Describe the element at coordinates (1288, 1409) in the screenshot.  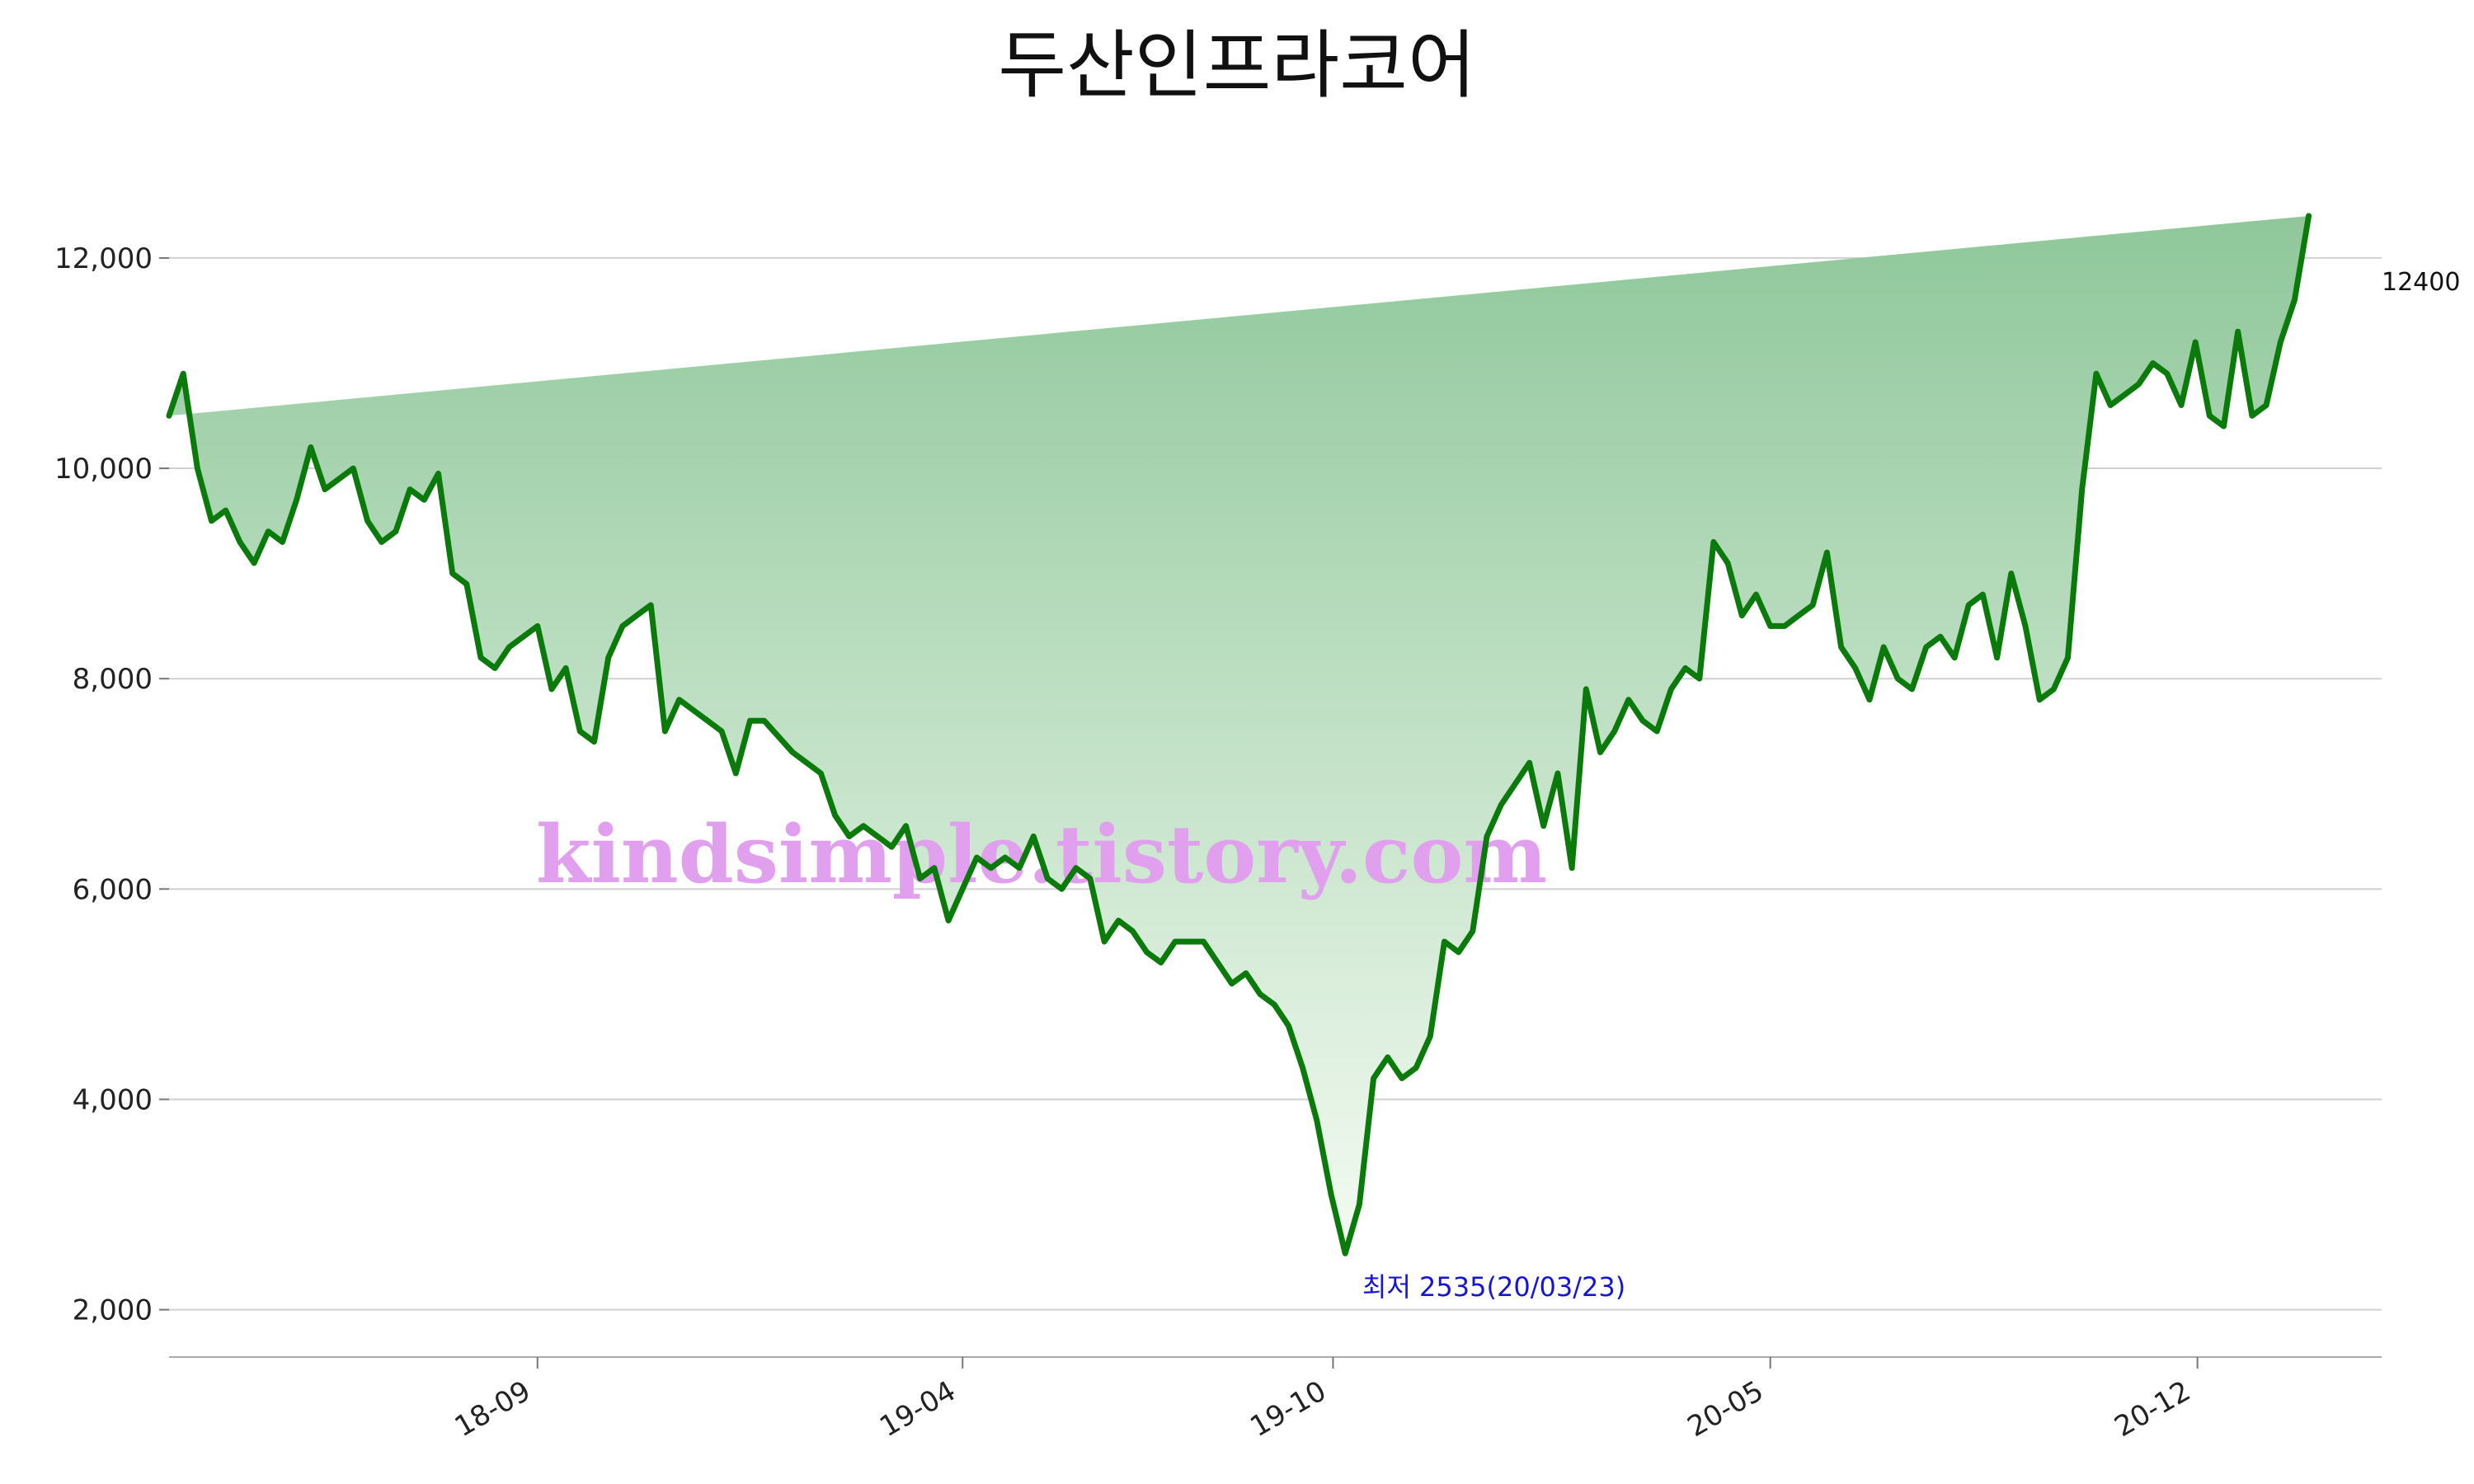
I see `x-tick-label: 19-10` at that location.